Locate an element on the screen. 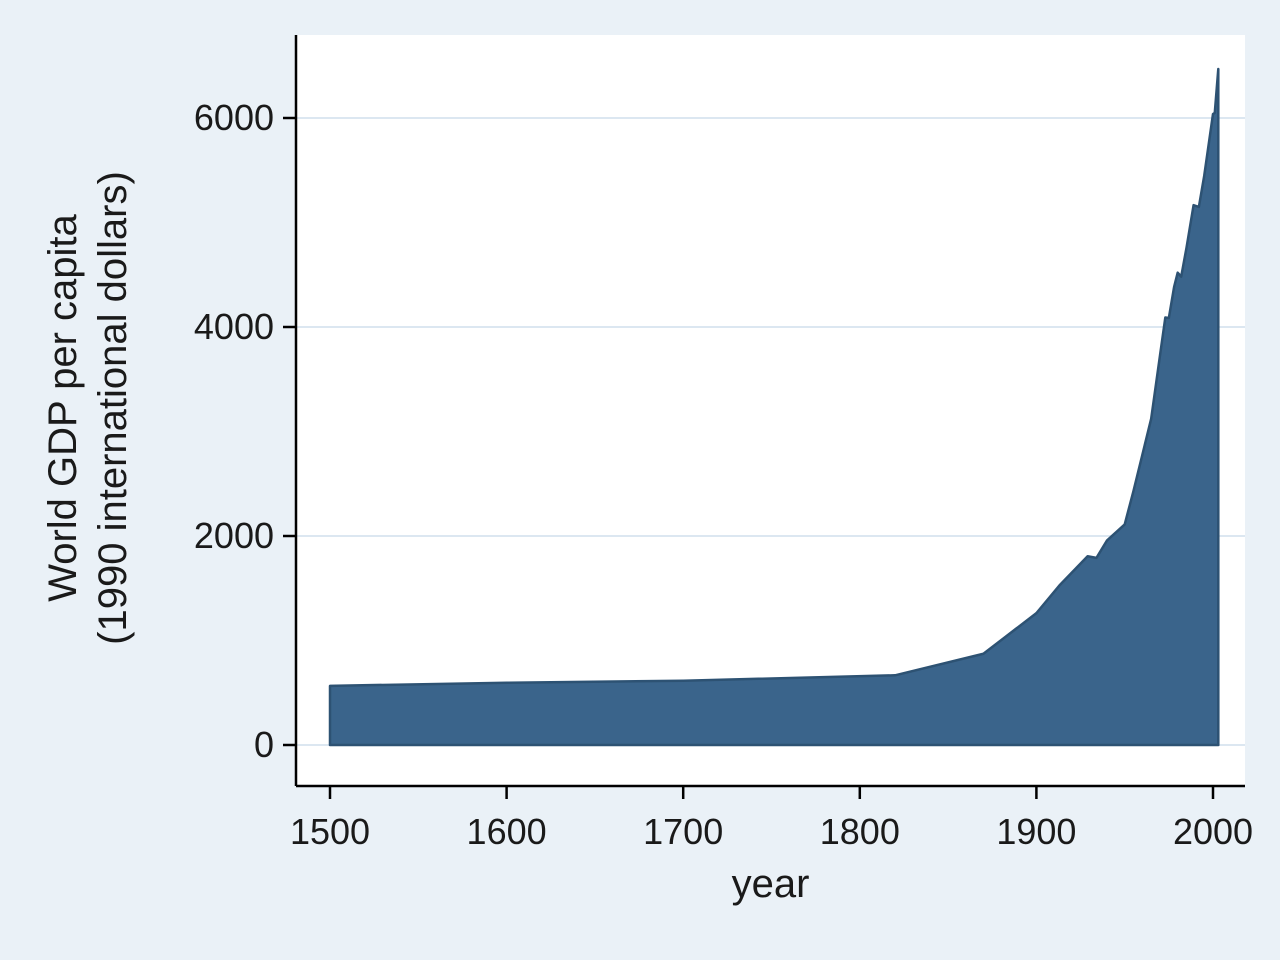 The image size is (1280, 960). x-axis-title: year is located at coordinates (770, 884).